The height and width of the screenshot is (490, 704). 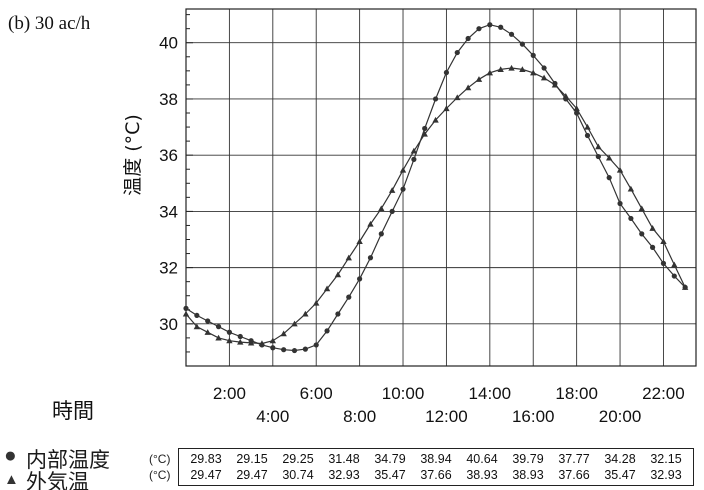 I want to click on x-tick-label: 18:00, so click(x=576, y=393).